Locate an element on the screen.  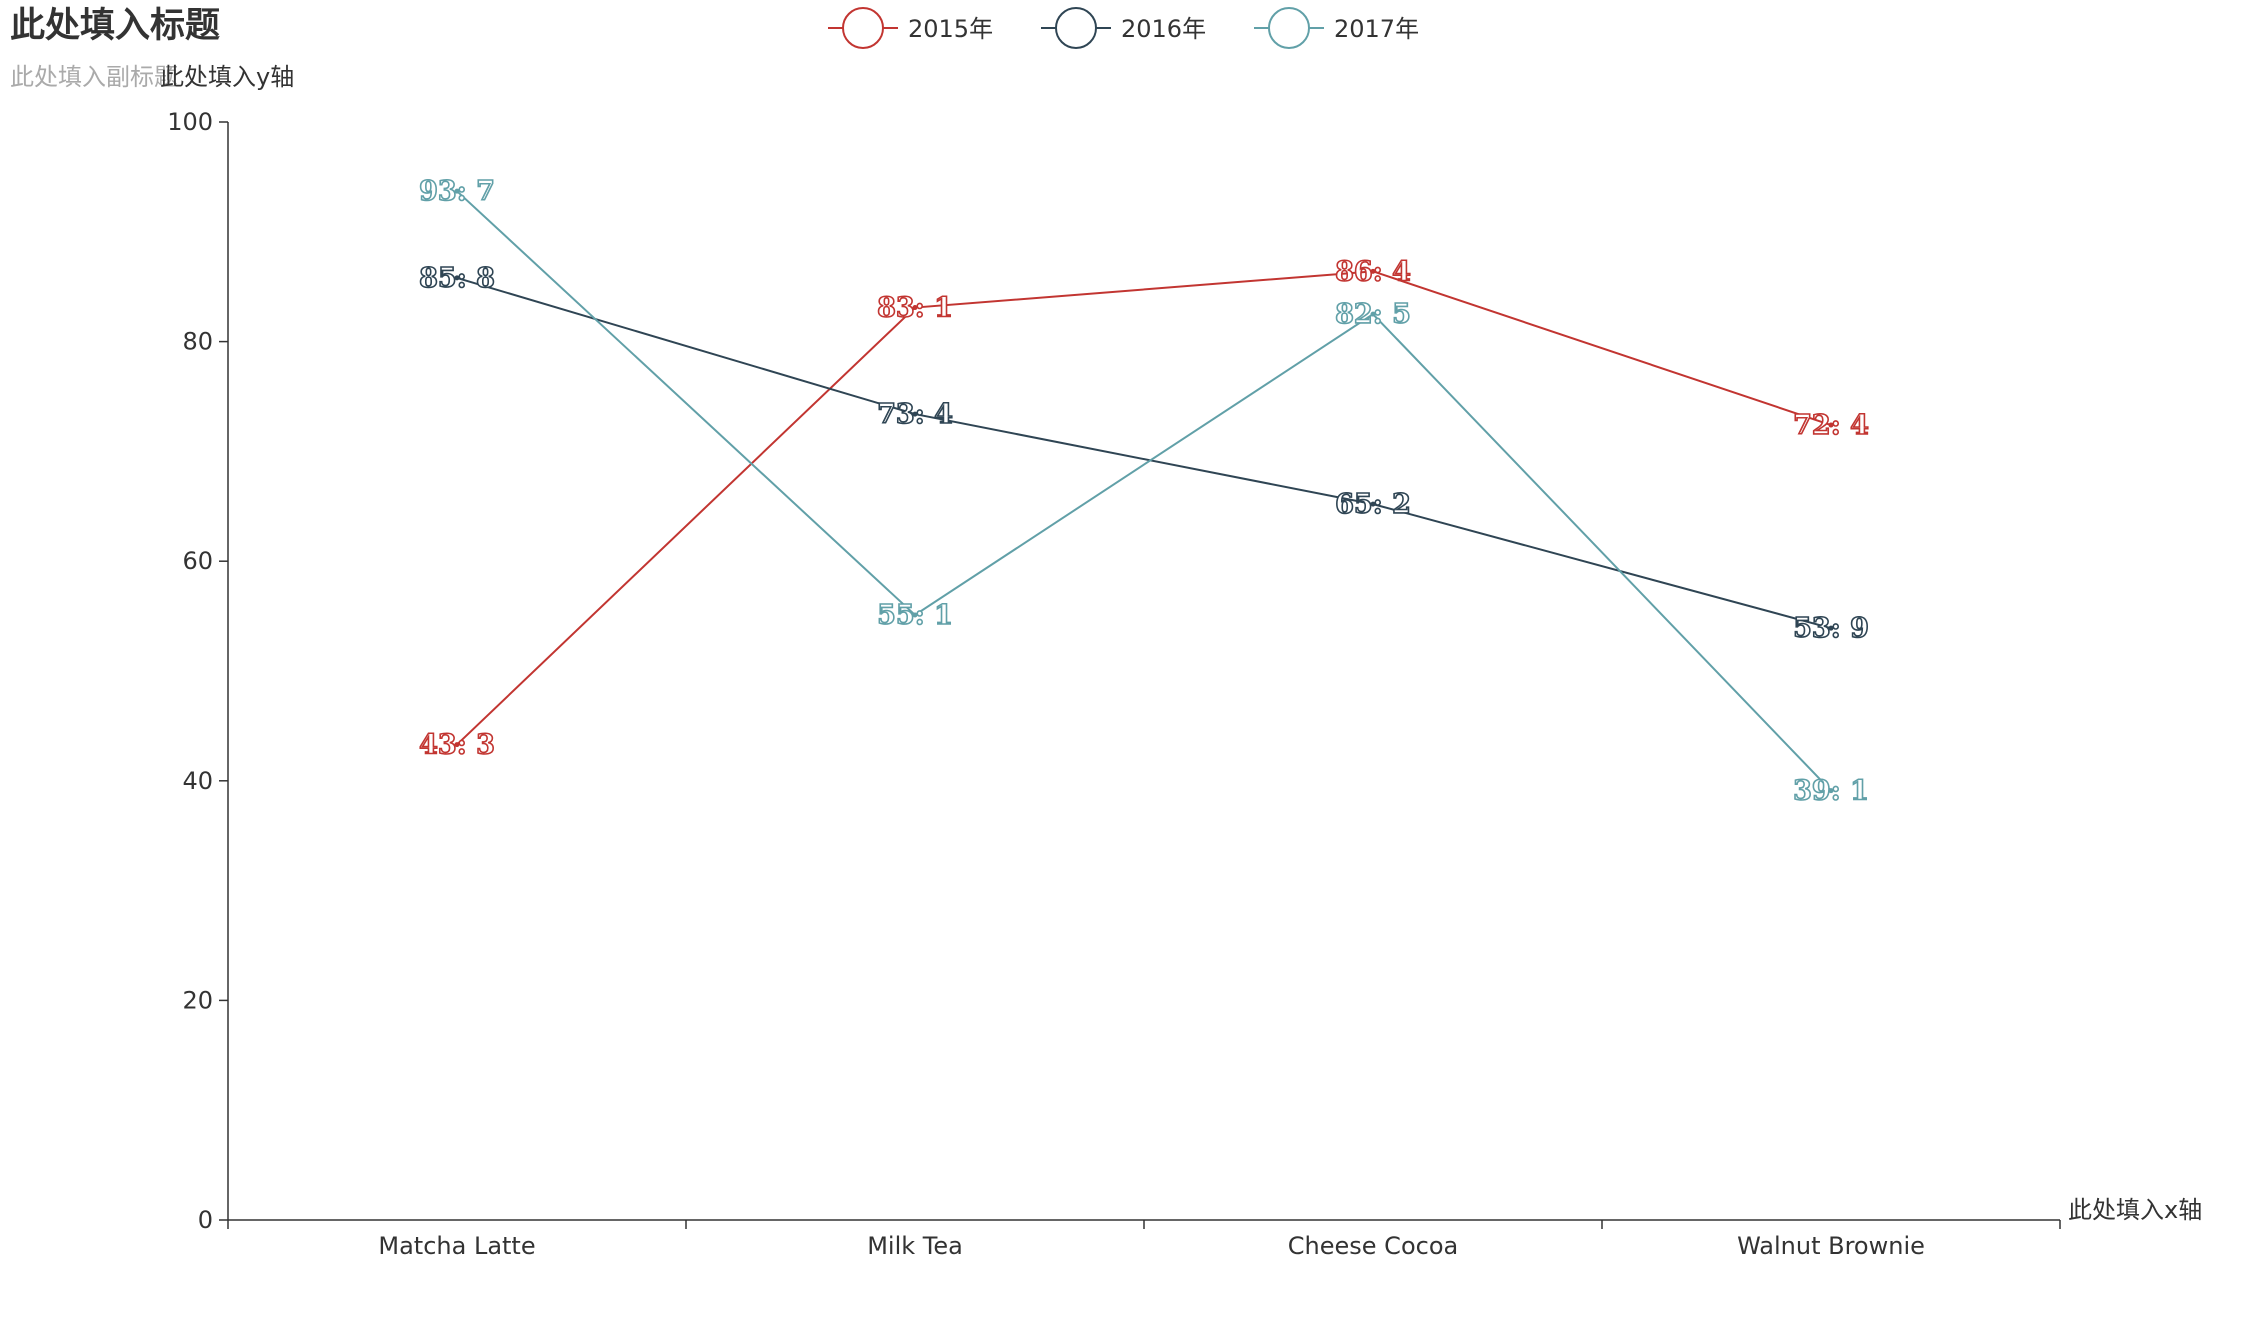
chart-title: 此处填入标题 is located at coordinates (115, 26).